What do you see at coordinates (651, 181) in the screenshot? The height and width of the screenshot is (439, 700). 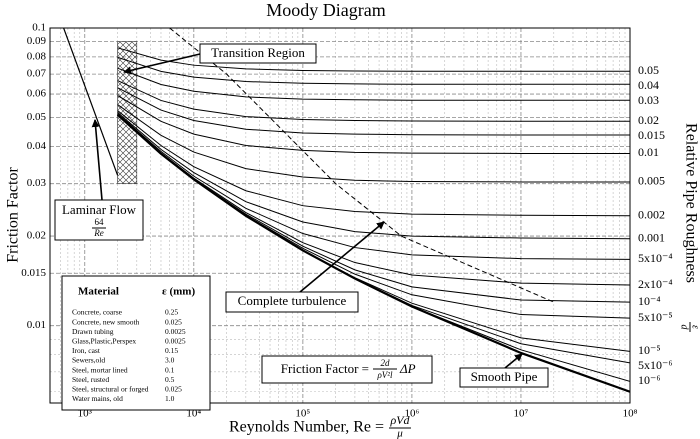 I see `legend-label: 0.005` at bounding box center [651, 181].